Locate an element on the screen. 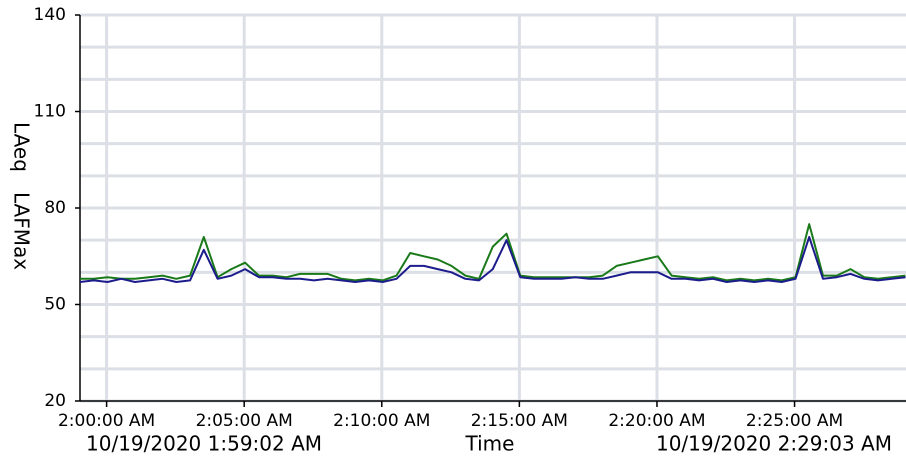 This screenshot has height=456, width=906. x-start-label: 10/19/2020 1:59:02 AM is located at coordinates (204, 444).